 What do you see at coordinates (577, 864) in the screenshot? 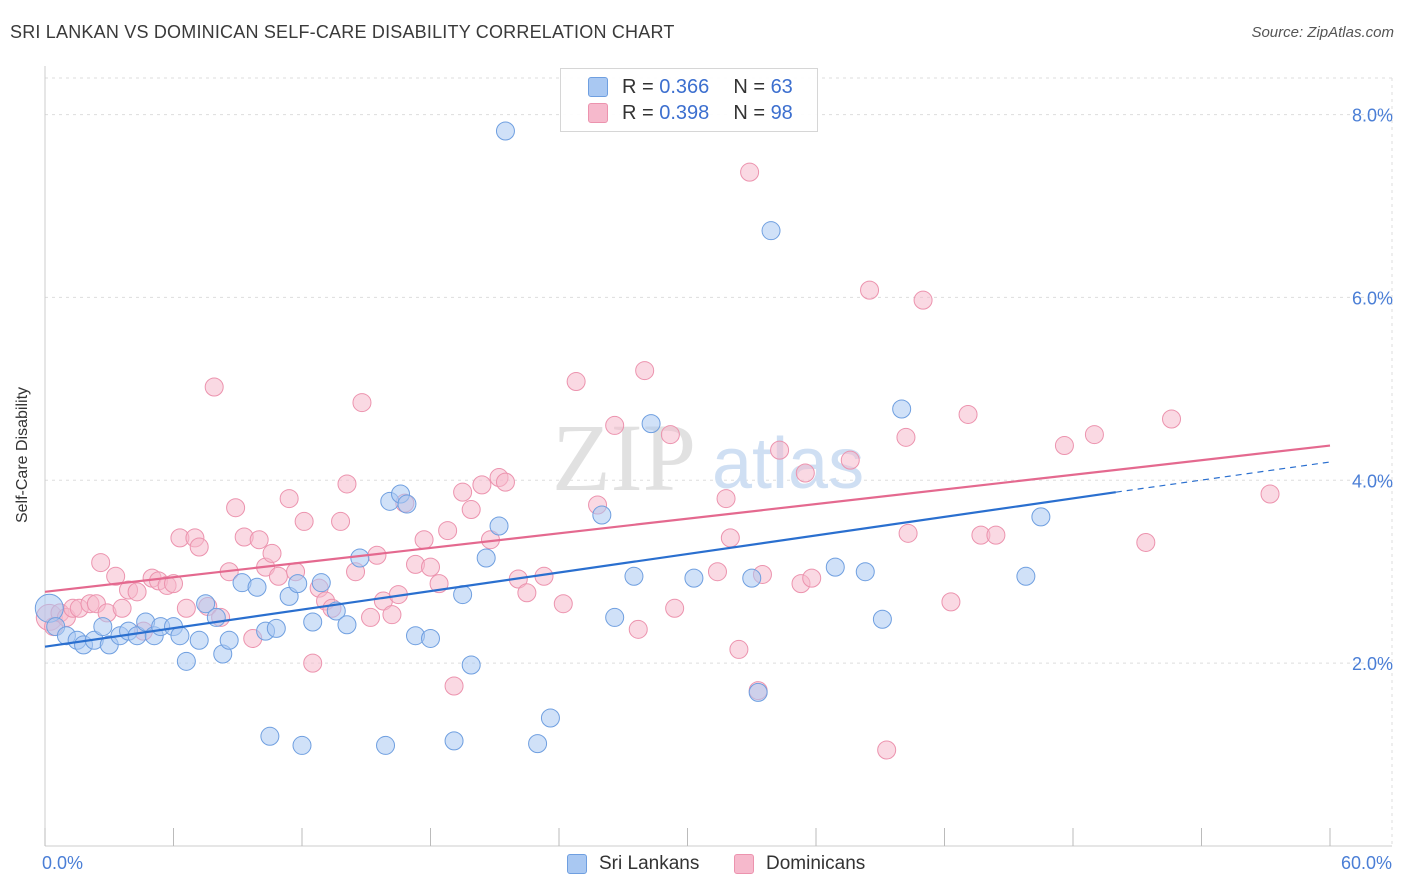
I see `bottom-swatch-blue` at bounding box center [577, 864].